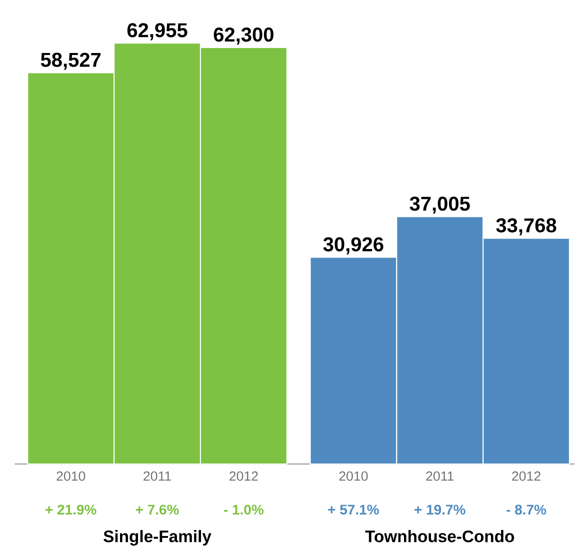  I want to click on text: Single-Family, so click(158, 538).